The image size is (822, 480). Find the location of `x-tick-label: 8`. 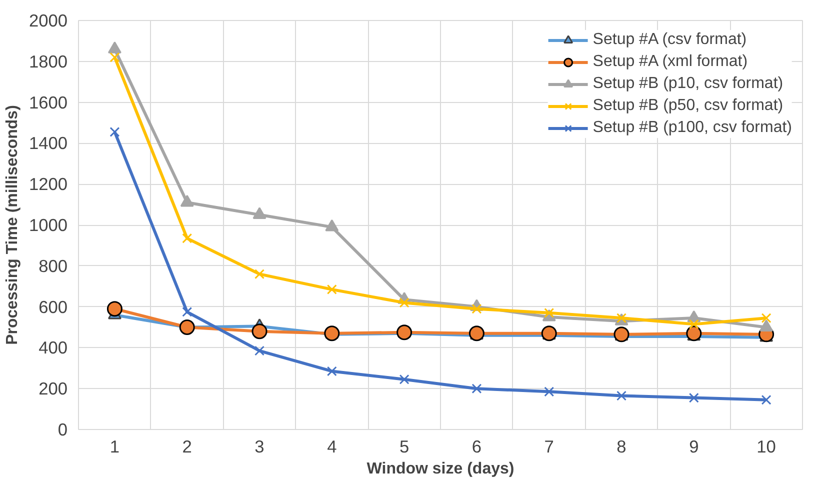

x-tick-label: 8 is located at coordinates (621, 446).